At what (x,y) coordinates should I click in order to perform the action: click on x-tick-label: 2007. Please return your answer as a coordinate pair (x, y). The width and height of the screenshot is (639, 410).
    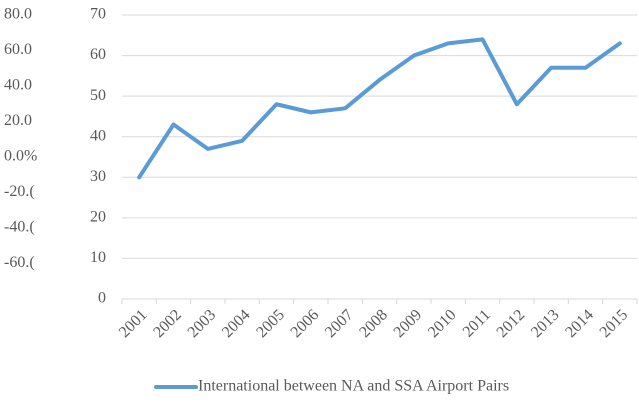
    Looking at the image, I should click on (339, 323).